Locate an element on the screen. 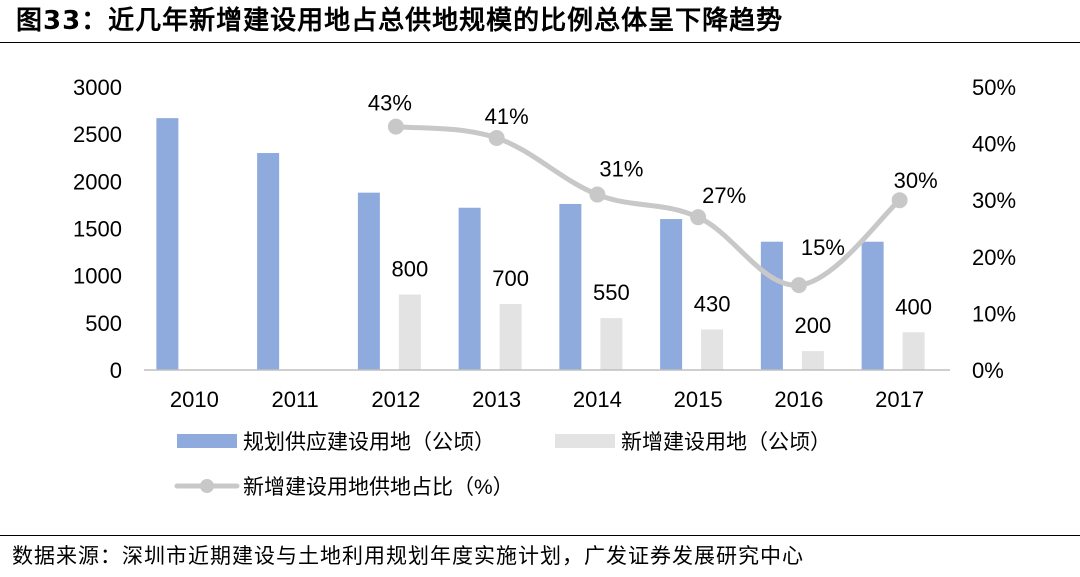 The height and width of the screenshot is (577, 1080). share-line is located at coordinates (648, 206).